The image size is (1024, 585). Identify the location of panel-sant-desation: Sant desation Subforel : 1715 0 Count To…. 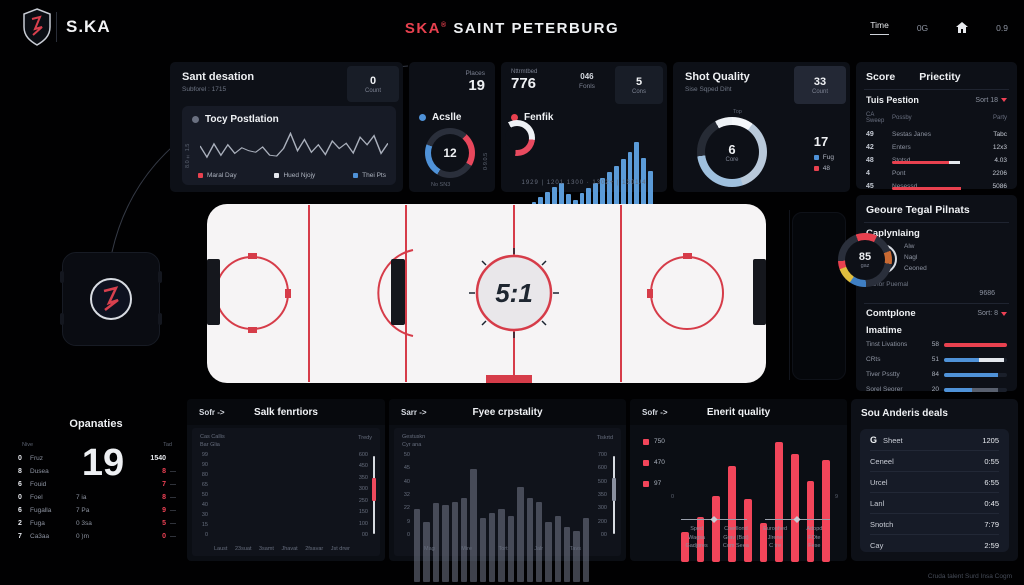
(286, 127).